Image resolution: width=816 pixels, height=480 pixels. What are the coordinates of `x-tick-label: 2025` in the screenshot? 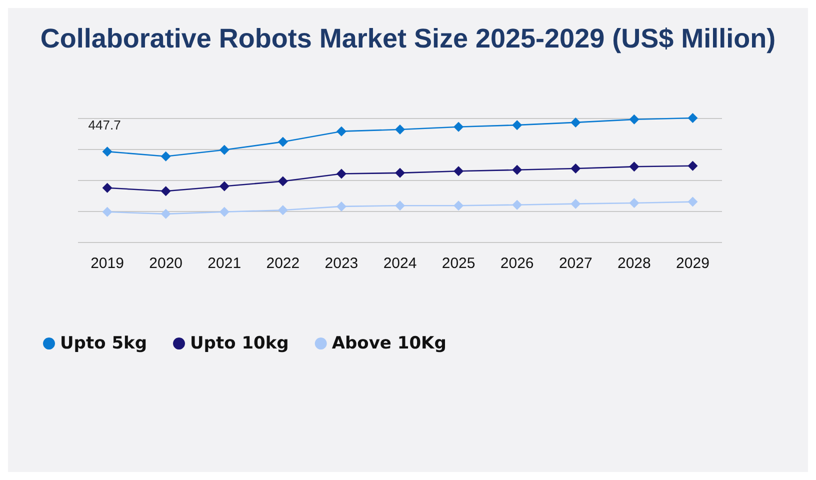 It's located at (459, 263).